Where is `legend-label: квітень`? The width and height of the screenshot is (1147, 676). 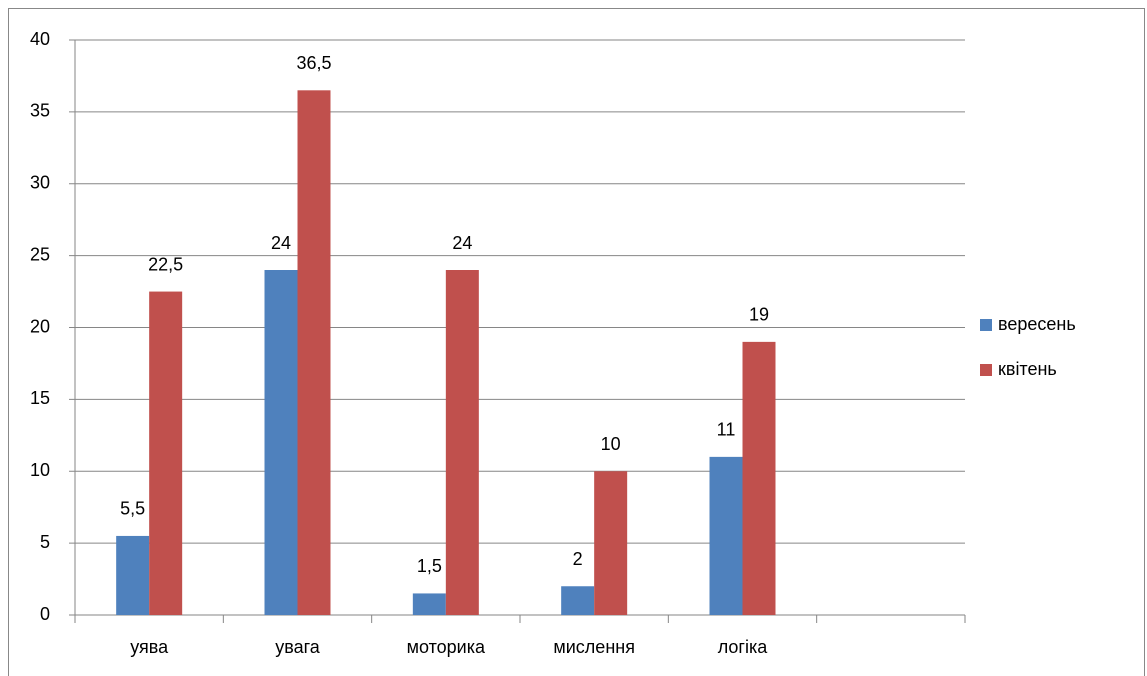
legend-label: квітень is located at coordinates (1027, 369).